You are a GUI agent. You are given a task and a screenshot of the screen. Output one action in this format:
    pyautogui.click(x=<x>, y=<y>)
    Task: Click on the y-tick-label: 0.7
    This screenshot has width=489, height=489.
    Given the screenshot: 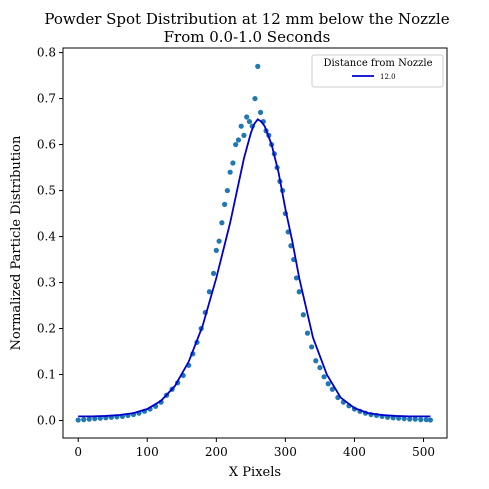 What is the action you would take?
    pyautogui.click(x=46, y=99)
    